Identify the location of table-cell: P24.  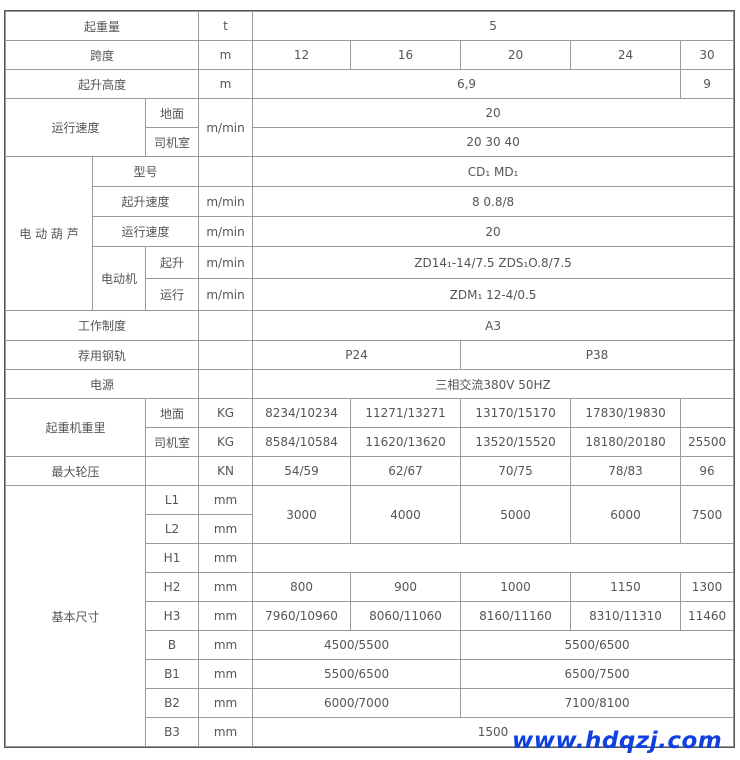
(357, 355).